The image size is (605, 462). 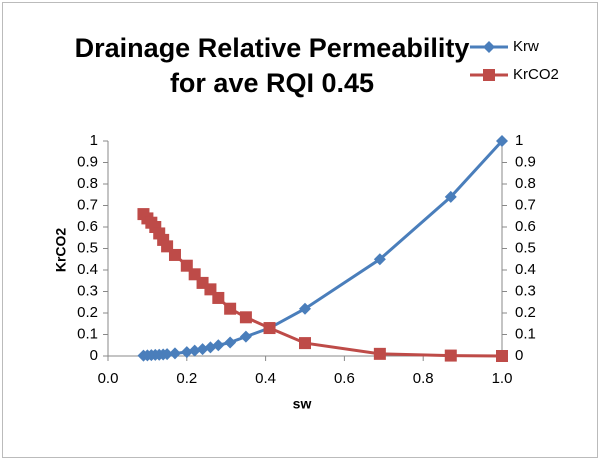 I want to click on y-tick-label: 0.9, so click(x=87, y=161).